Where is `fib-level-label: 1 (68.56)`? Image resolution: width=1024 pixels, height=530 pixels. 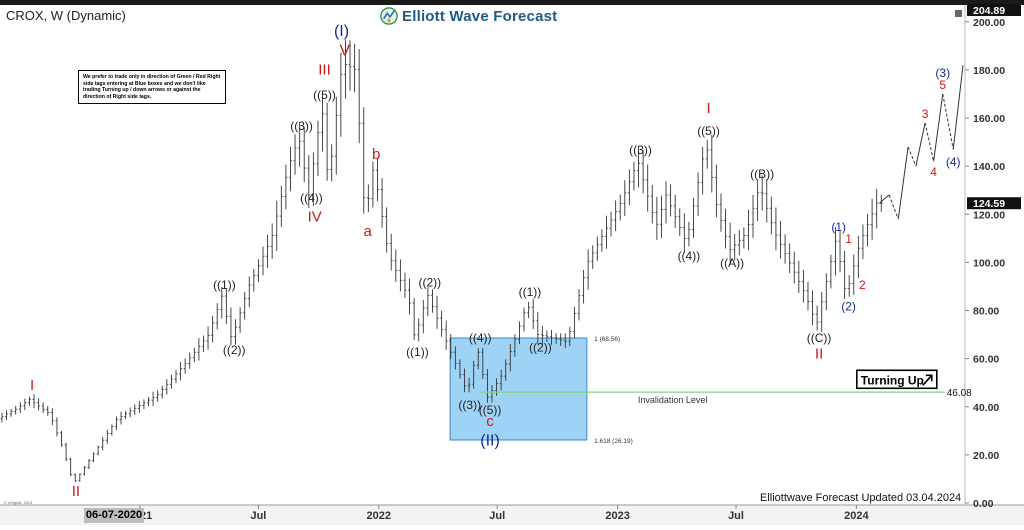 fib-level-label: 1 (68.56) is located at coordinates (607, 339).